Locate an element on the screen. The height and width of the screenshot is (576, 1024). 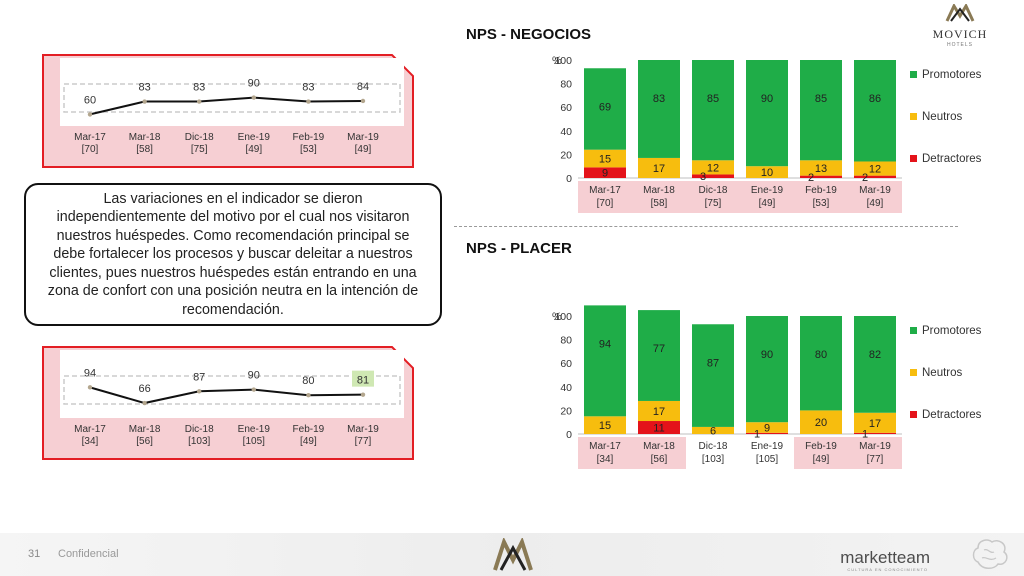
y-tick-label: 60 is located at coordinates (566, 364).